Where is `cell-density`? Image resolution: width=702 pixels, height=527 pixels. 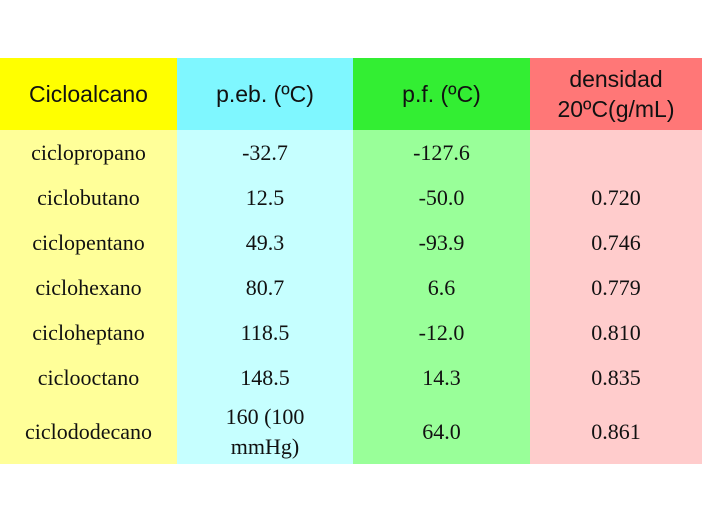 cell-density is located at coordinates (616, 152).